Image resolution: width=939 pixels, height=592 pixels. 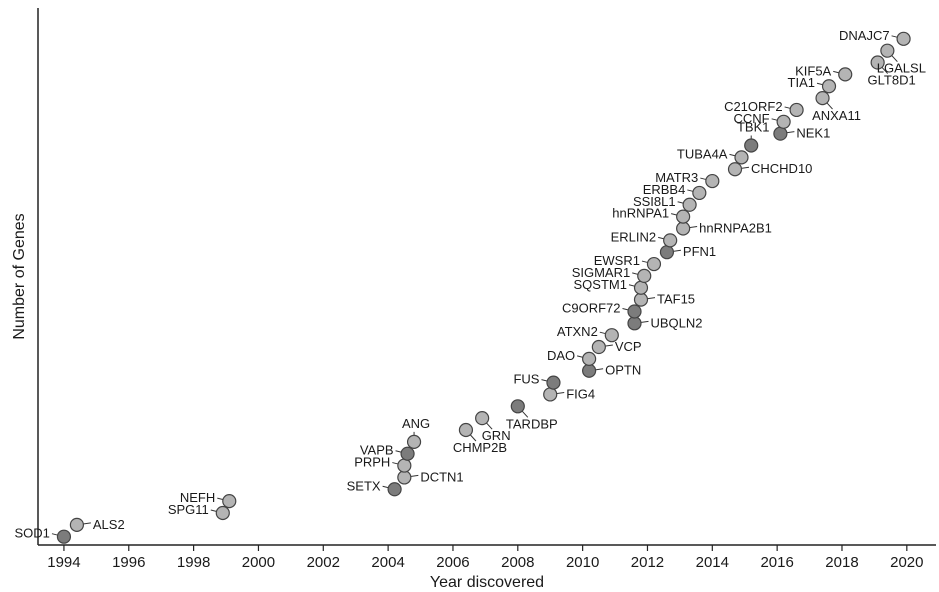 I want to click on gene-label-vcp: VCP, so click(x=628, y=346).